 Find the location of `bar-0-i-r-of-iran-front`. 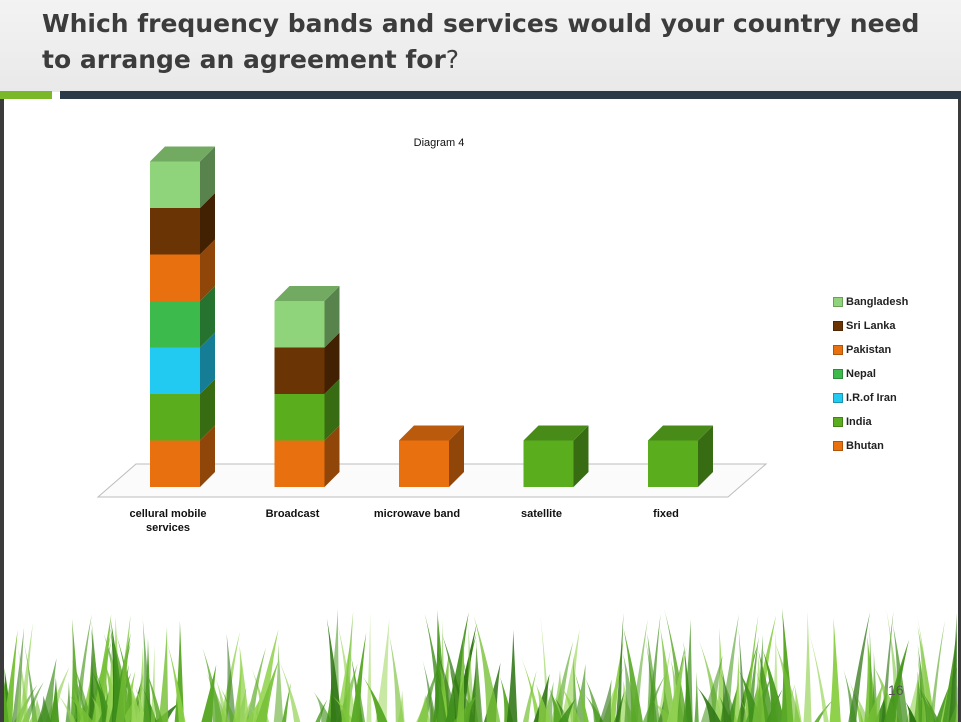

bar-0-i-r-of-iran-front is located at coordinates (175, 370).